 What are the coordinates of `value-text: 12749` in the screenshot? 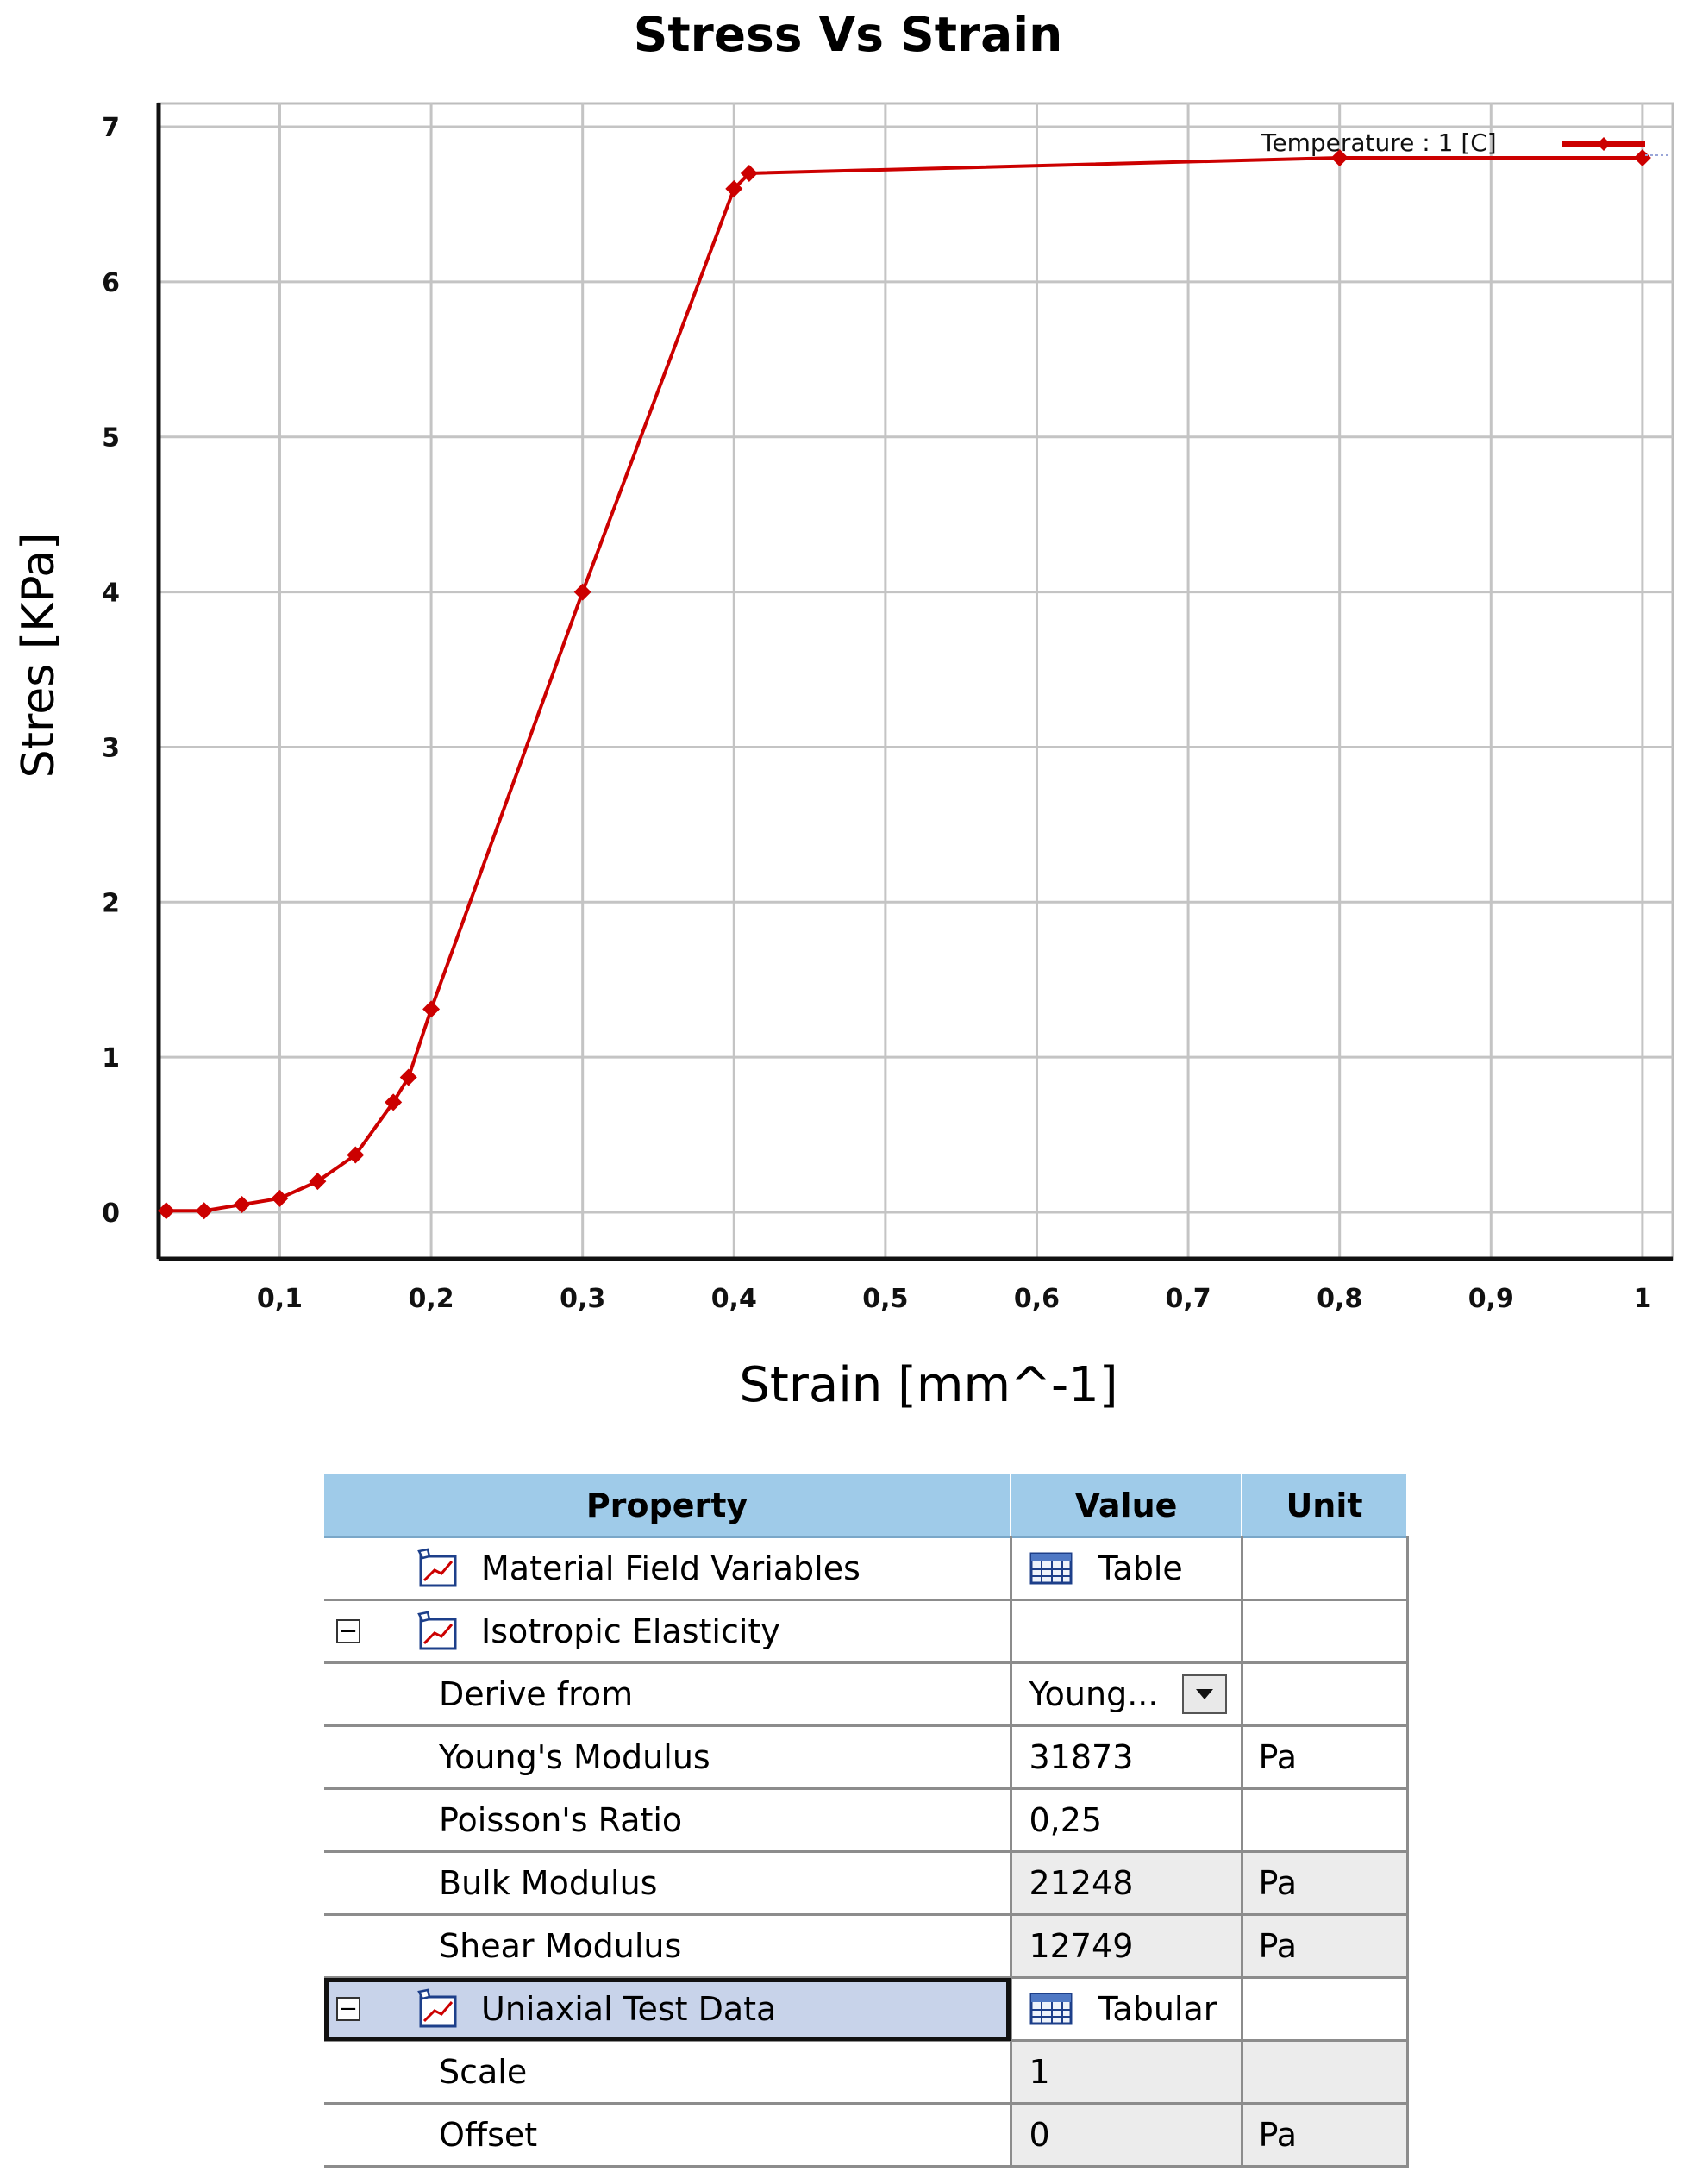 It's located at (1082, 1946).